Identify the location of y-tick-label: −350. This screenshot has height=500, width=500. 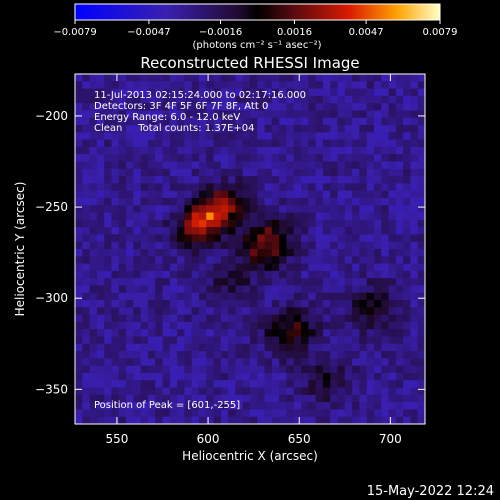
(51, 389).